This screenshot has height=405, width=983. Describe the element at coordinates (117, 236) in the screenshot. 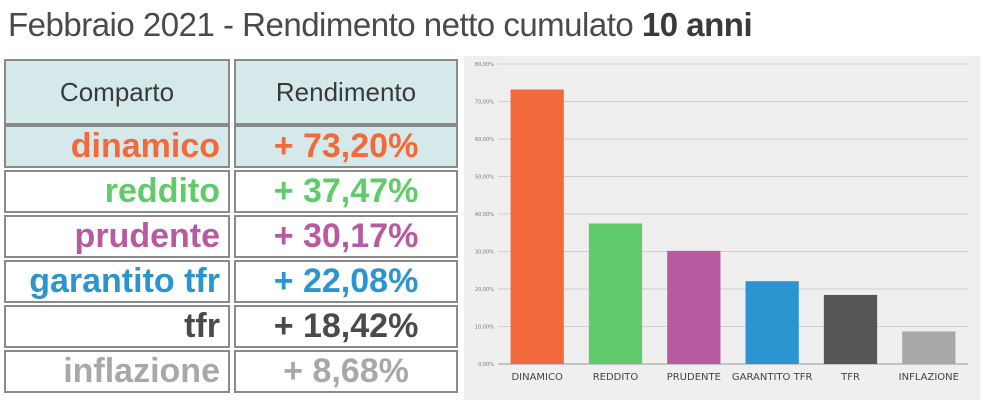

I see `row-name-prudente: prudente` at that location.